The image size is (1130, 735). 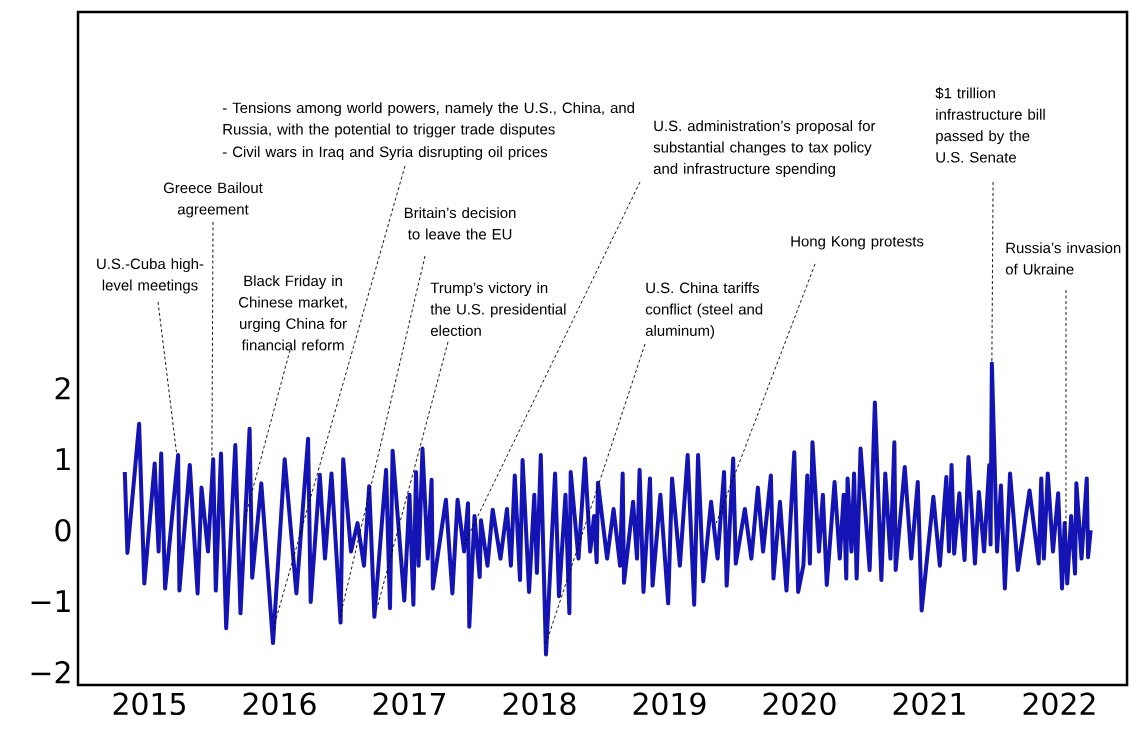 What do you see at coordinates (669, 704) in the screenshot?
I see `x-tick-label: 2019` at bounding box center [669, 704].